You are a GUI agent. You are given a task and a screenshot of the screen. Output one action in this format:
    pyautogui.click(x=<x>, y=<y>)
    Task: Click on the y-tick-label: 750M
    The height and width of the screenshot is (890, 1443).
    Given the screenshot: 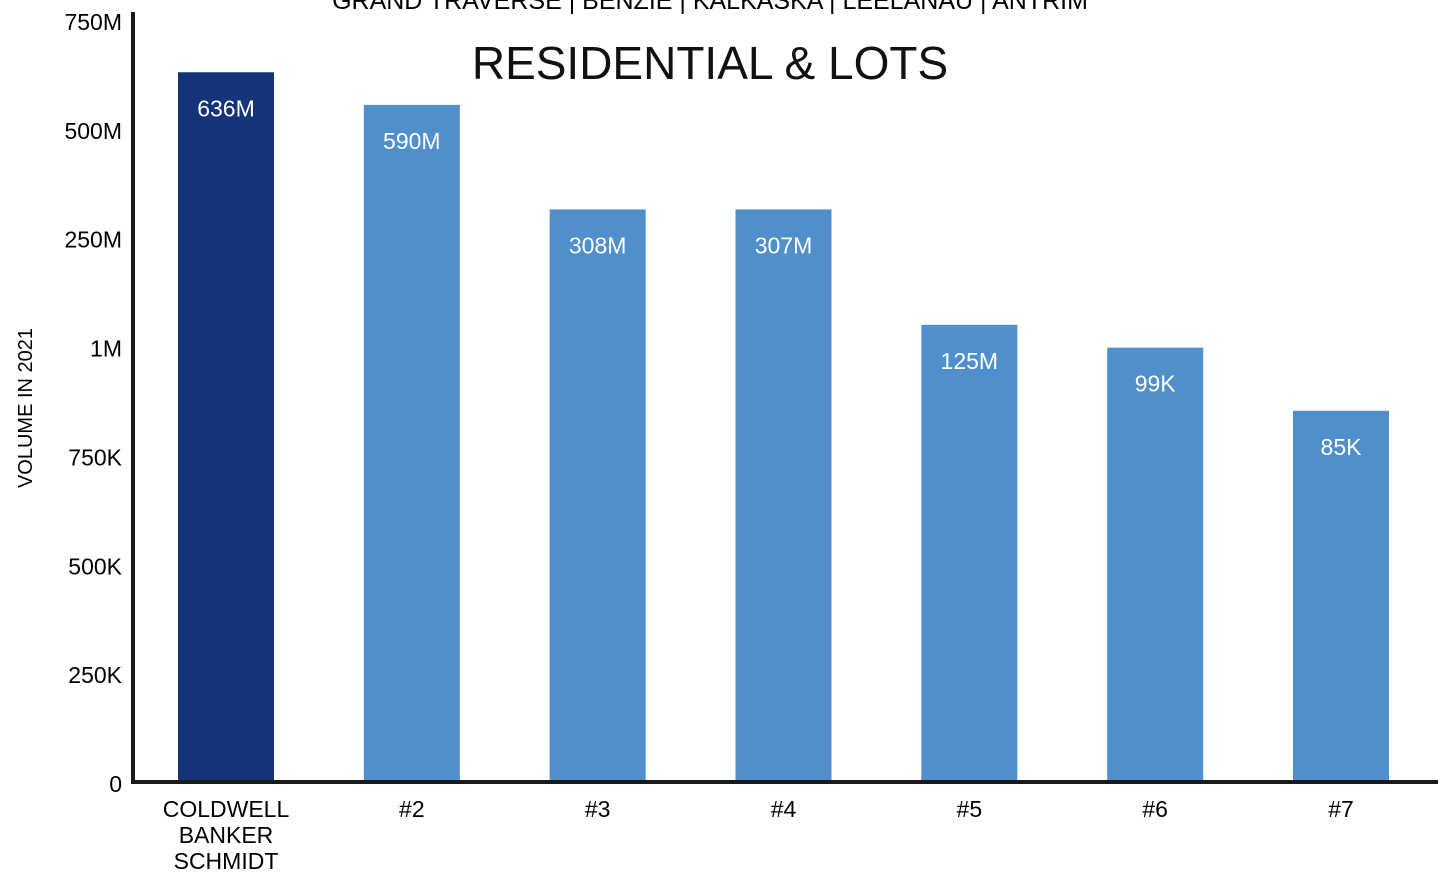 What is the action you would take?
    pyautogui.click(x=93, y=22)
    